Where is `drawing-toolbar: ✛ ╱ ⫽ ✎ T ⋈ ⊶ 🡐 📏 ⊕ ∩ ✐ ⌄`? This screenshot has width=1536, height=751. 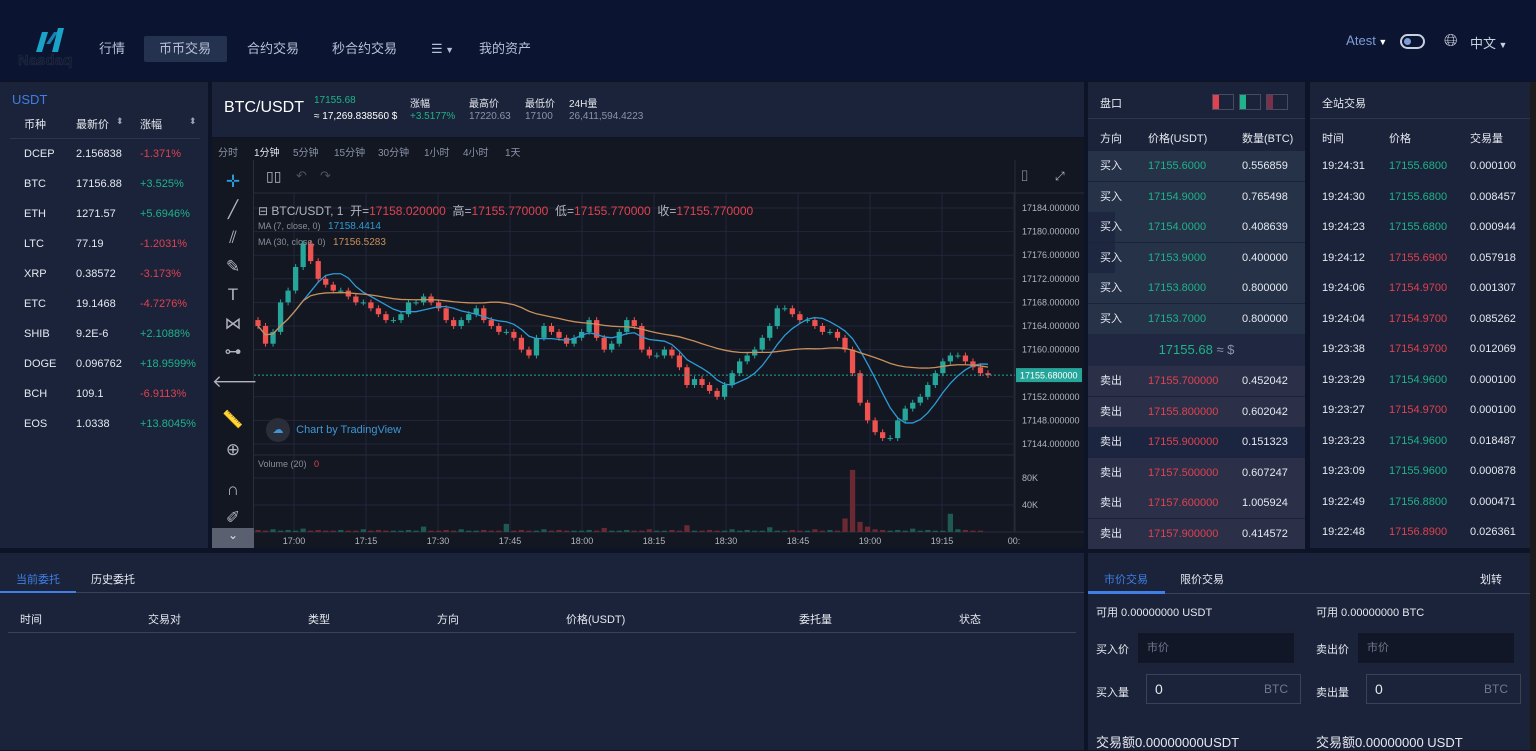
drawing-toolbar: ✛ ╱ ⫽ ✎ T ⋈ ⊶ 🡐 📏 ⊕ ∩ ✐ ⌄ is located at coordinates (235, 354).